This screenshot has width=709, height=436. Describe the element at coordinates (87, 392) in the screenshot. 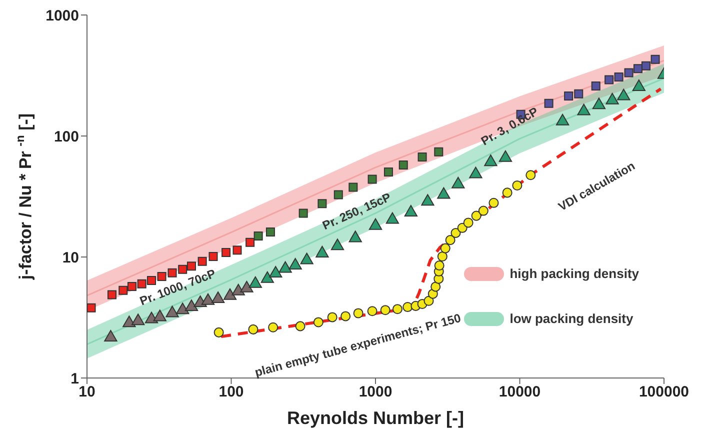

I see `x-tick-label: 10` at that location.